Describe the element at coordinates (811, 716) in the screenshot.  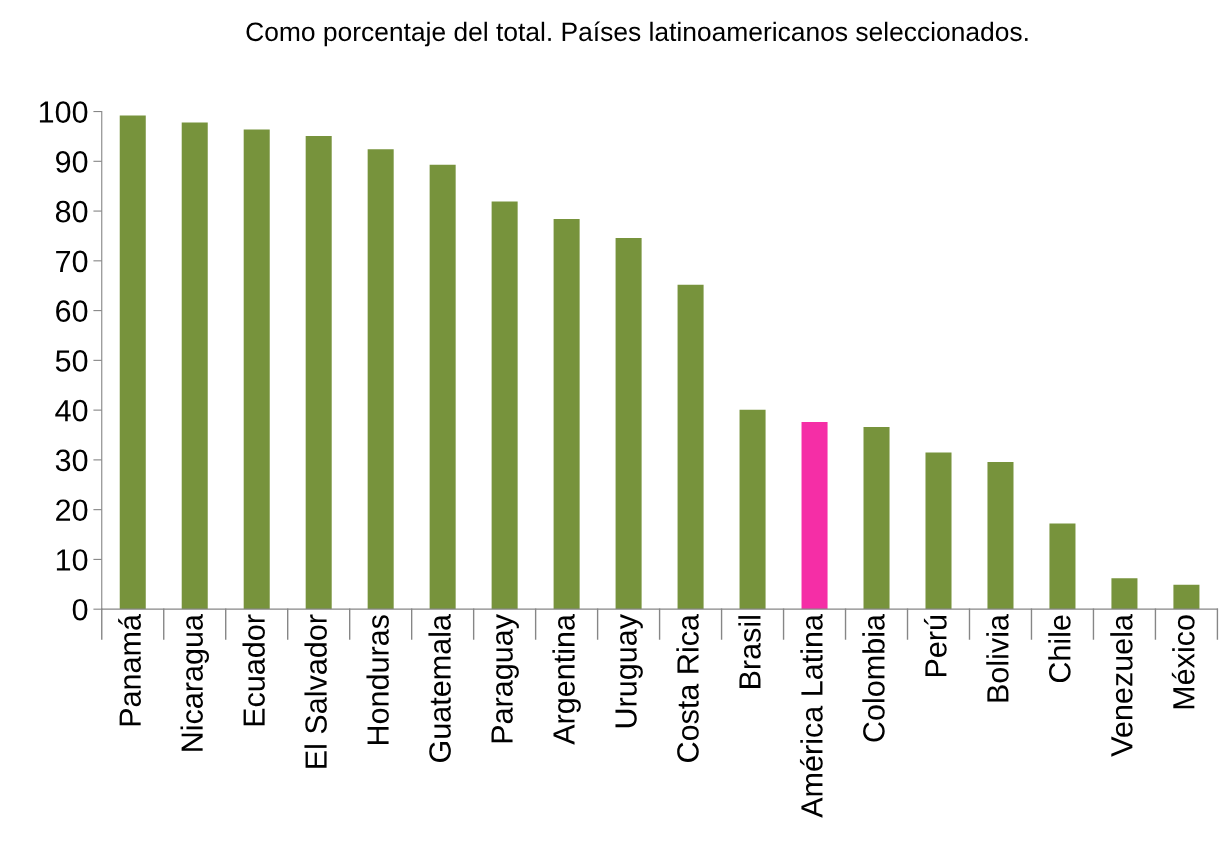
I see `x-tick-label: América Latina` at that location.